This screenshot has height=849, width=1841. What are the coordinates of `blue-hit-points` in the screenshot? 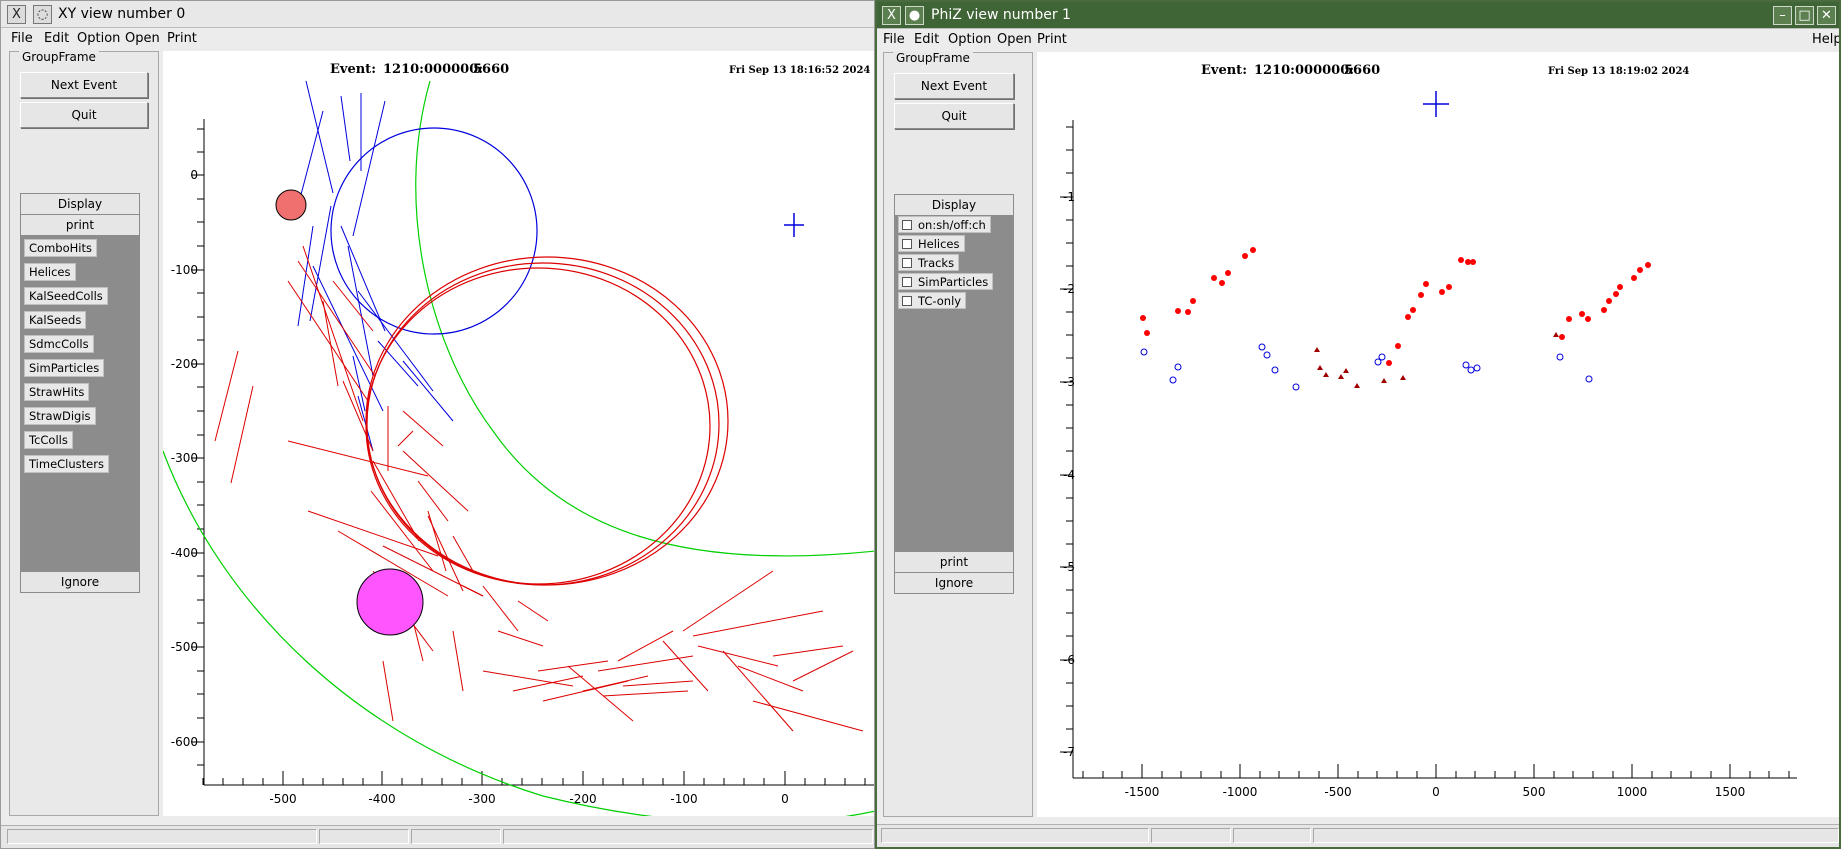 It's located at (1366, 367).